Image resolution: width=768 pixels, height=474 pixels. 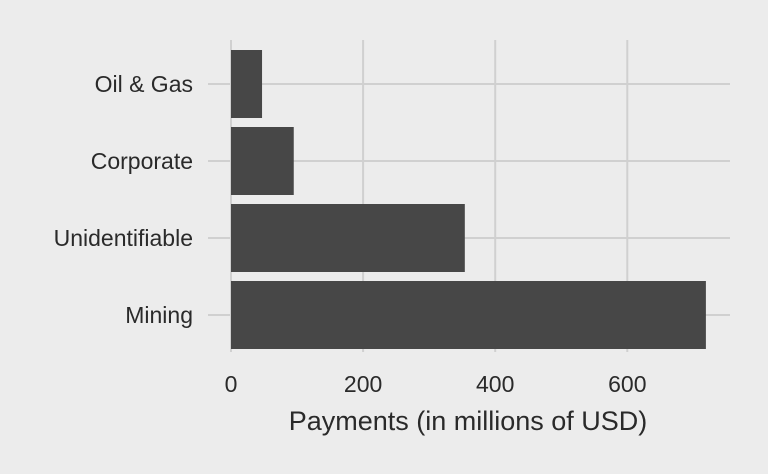 What do you see at coordinates (144, 84) in the screenshot?
I see `y-tick-label: Oil & Gas` at bounding box center [144, 84].